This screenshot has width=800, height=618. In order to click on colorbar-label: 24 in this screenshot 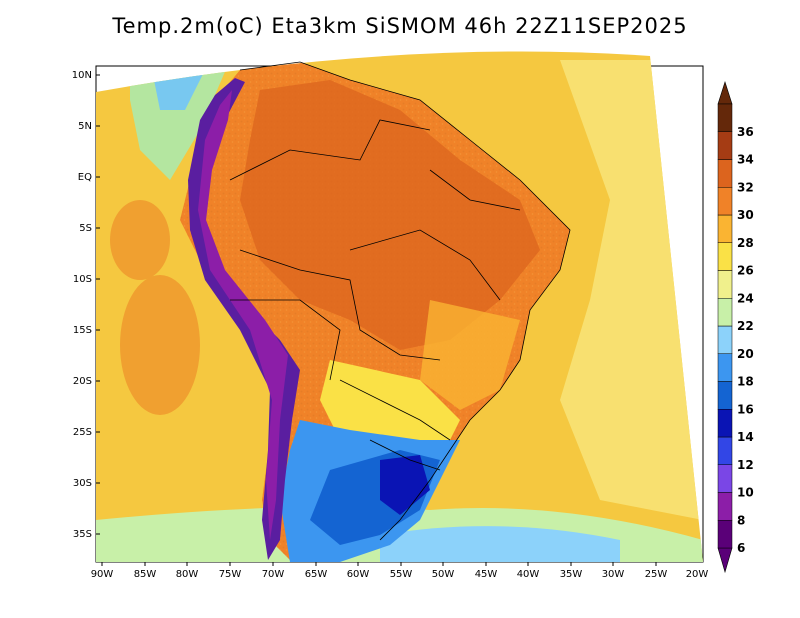, I will do `click(745, 298)`.